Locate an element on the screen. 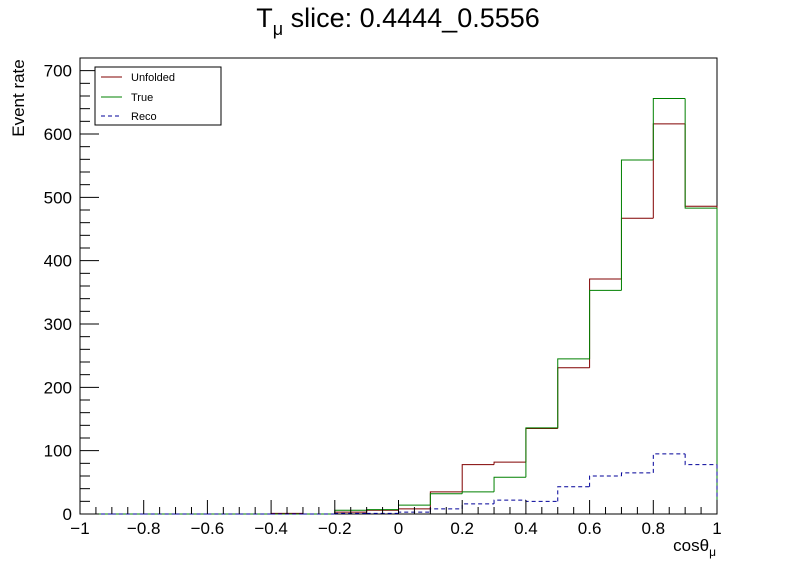 The height and width of the screenshot is (572, 796). legend-label-unfolded: Unfolded is located at coordinates (153, 78).